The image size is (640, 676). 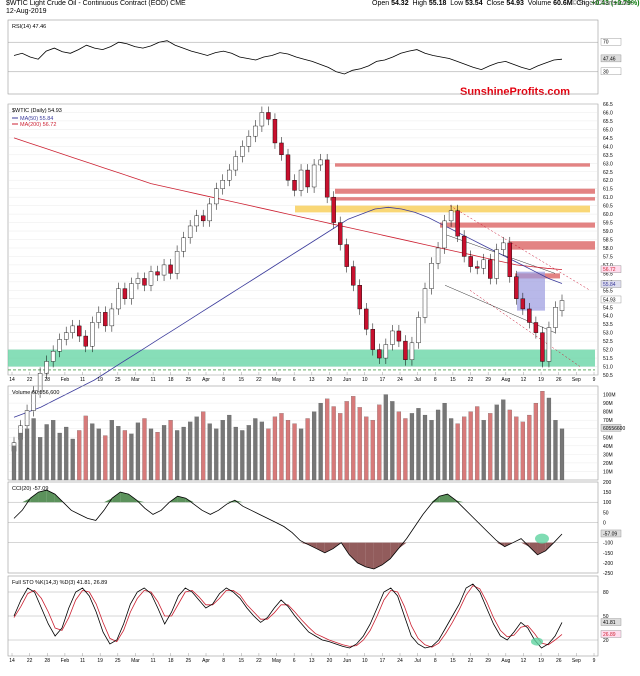 What do you see at coordinates (608, 190) in the screenshot?
I see `price-tick-label: 61.5` at bounding box center [608, 190].